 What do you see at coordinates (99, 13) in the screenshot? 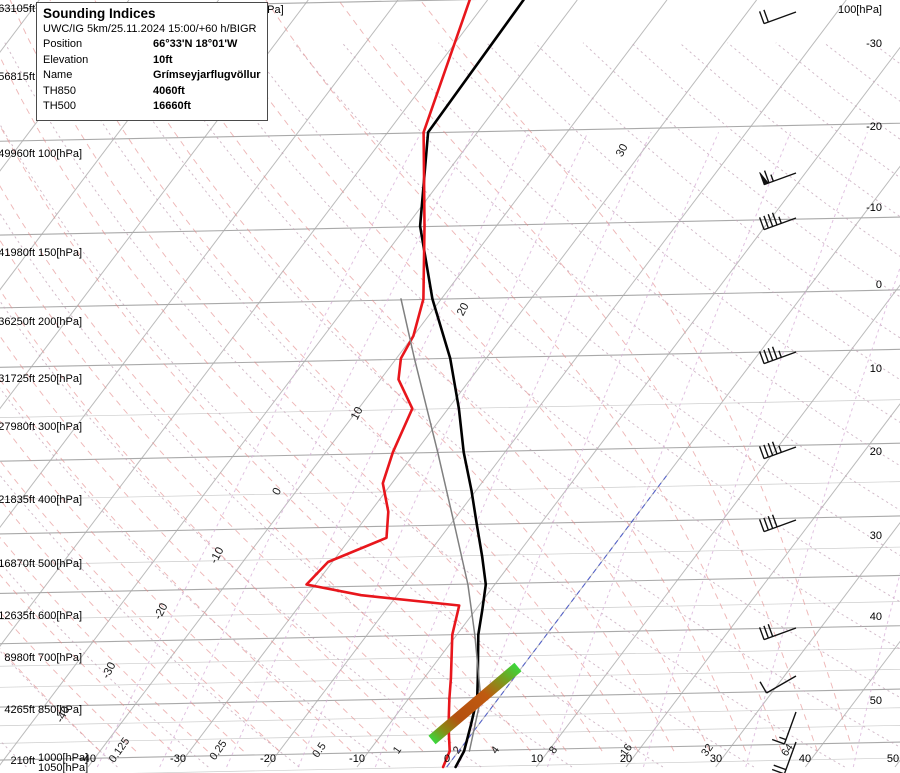
I see `info-box-title: Sounding Indices` at bounding box center [99, 13].